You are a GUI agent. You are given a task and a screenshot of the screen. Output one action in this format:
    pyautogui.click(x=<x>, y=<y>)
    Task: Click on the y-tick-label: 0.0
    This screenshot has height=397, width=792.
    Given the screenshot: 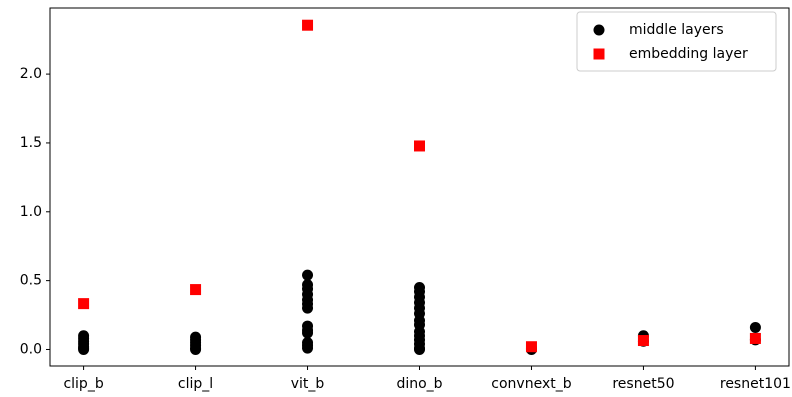 What is the action you would take?
    pyautogui.click(x=31, y=349)
    